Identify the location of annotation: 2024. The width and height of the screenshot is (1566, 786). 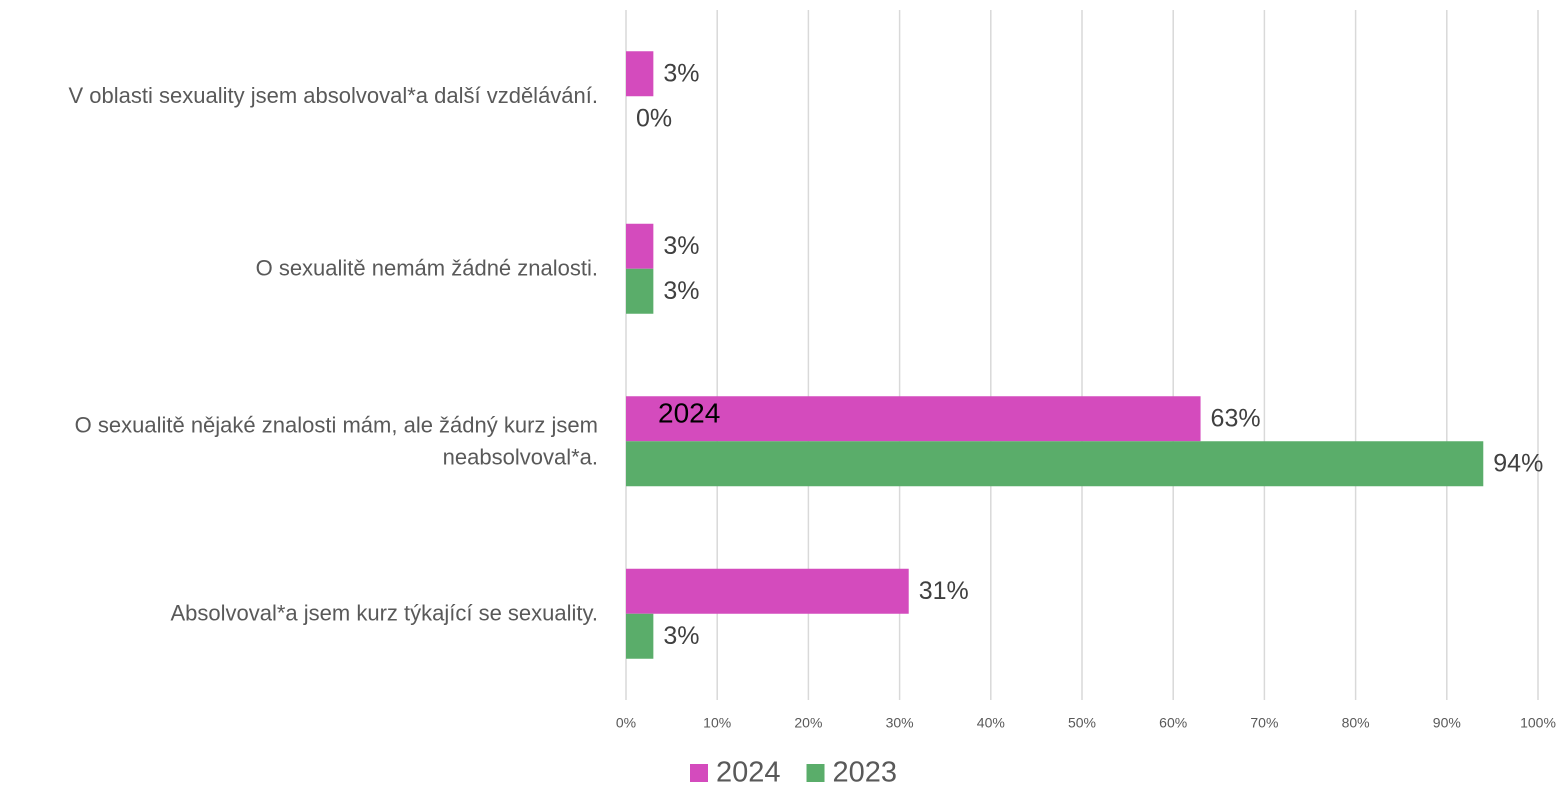
(689, 413).